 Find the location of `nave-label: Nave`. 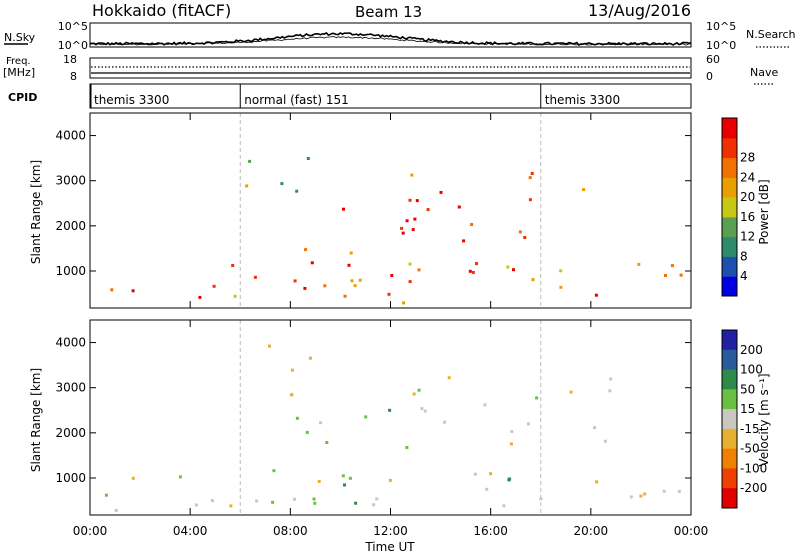

nave-label: Nave is located at coordinates (764, 72).